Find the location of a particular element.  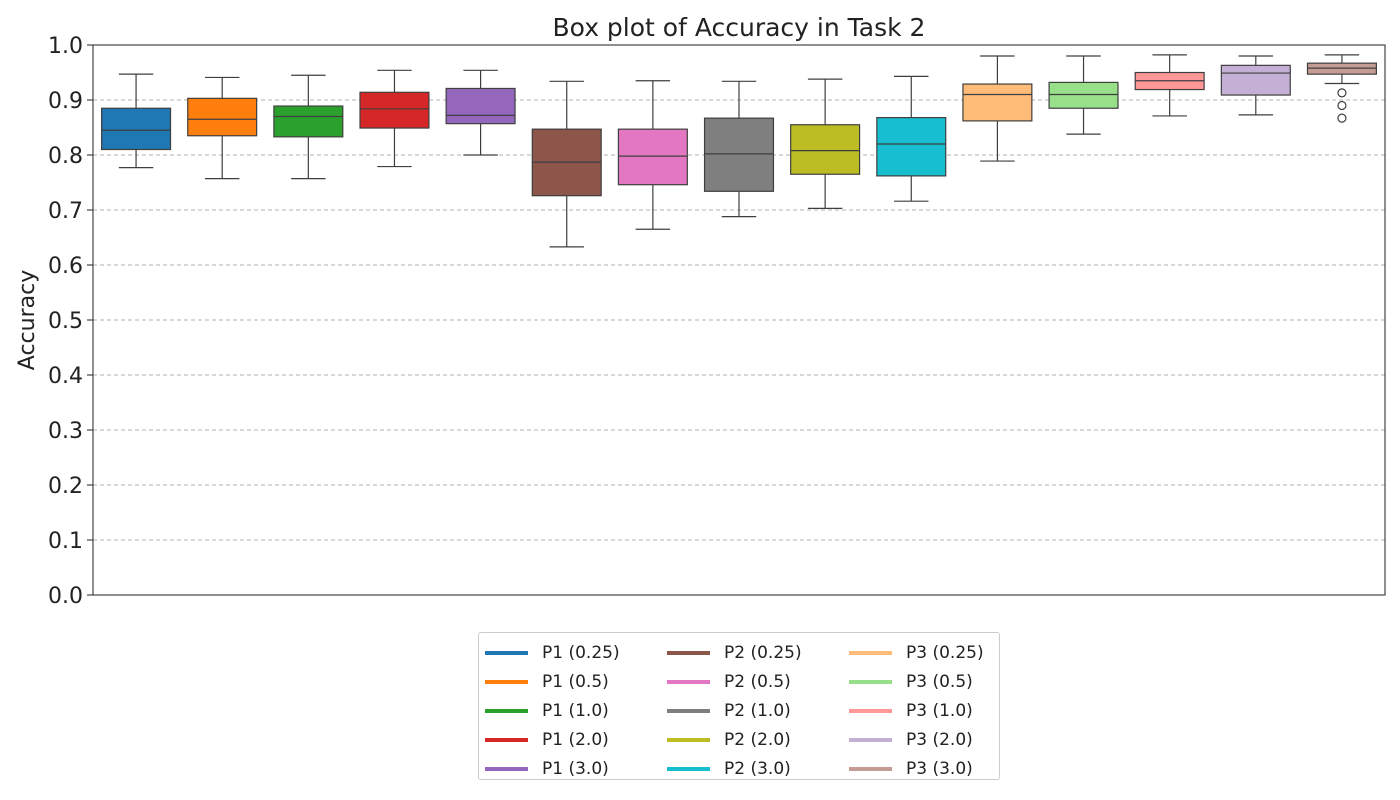

y-tick-label: 0.9 is located at coordinates (65, 101).